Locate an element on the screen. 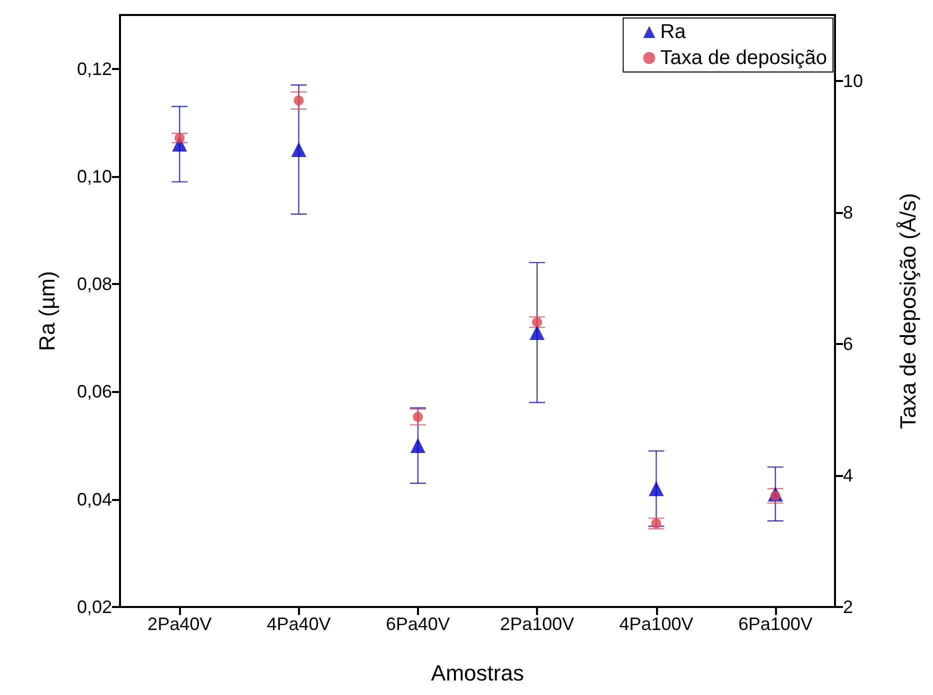  y2-tick-label: 8 is located at coordinates (848, 212).